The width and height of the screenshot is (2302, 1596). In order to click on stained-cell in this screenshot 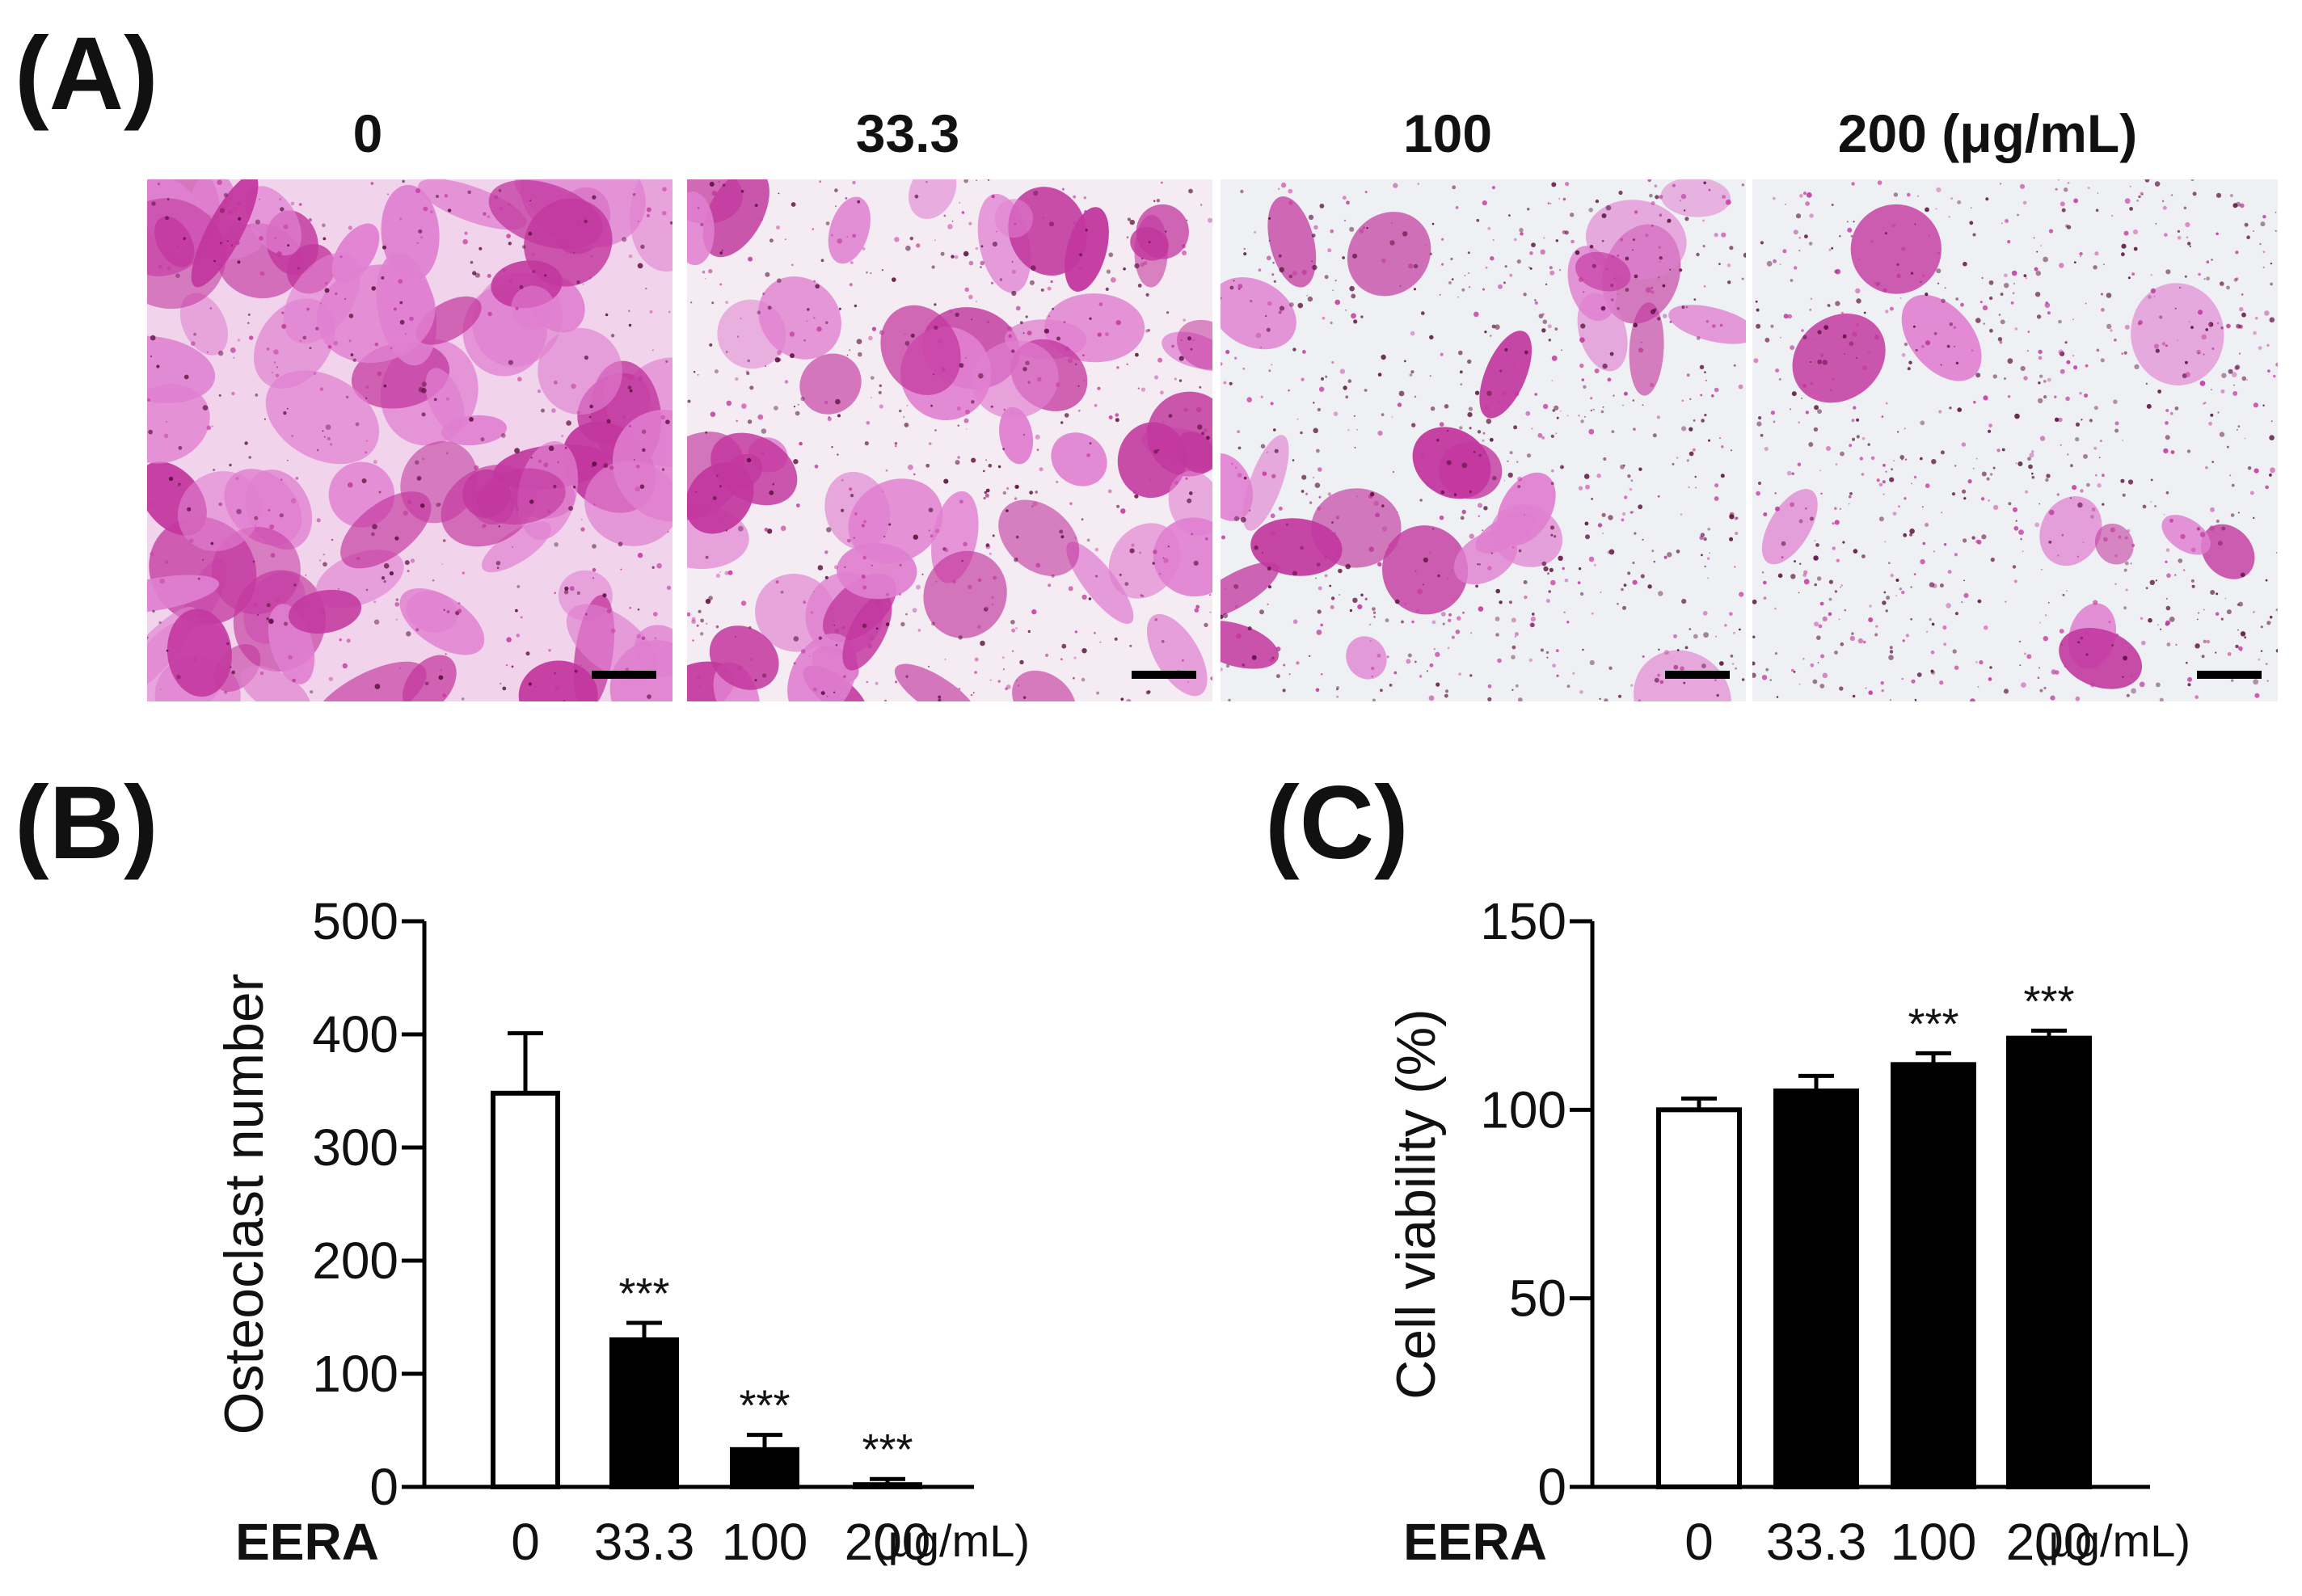, I will do `click(965, 594)`.